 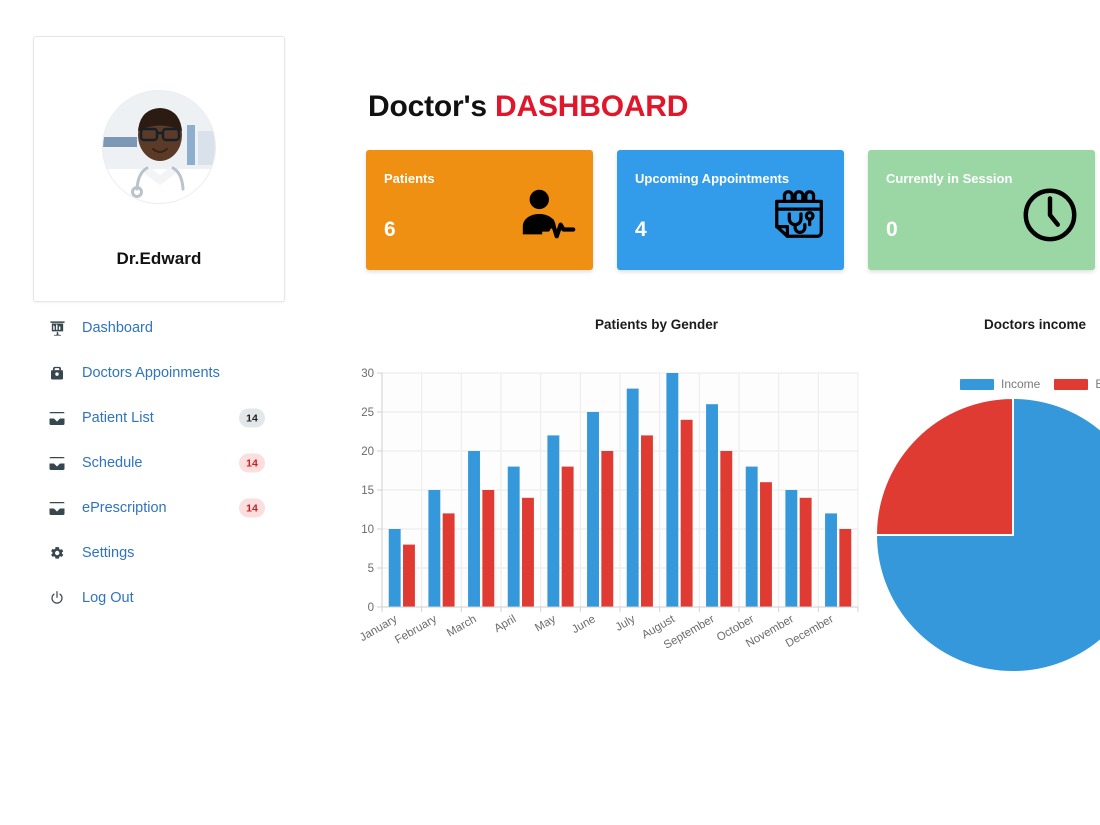 I want to click on presentation-chart-icon, so click(x=57, y=328).